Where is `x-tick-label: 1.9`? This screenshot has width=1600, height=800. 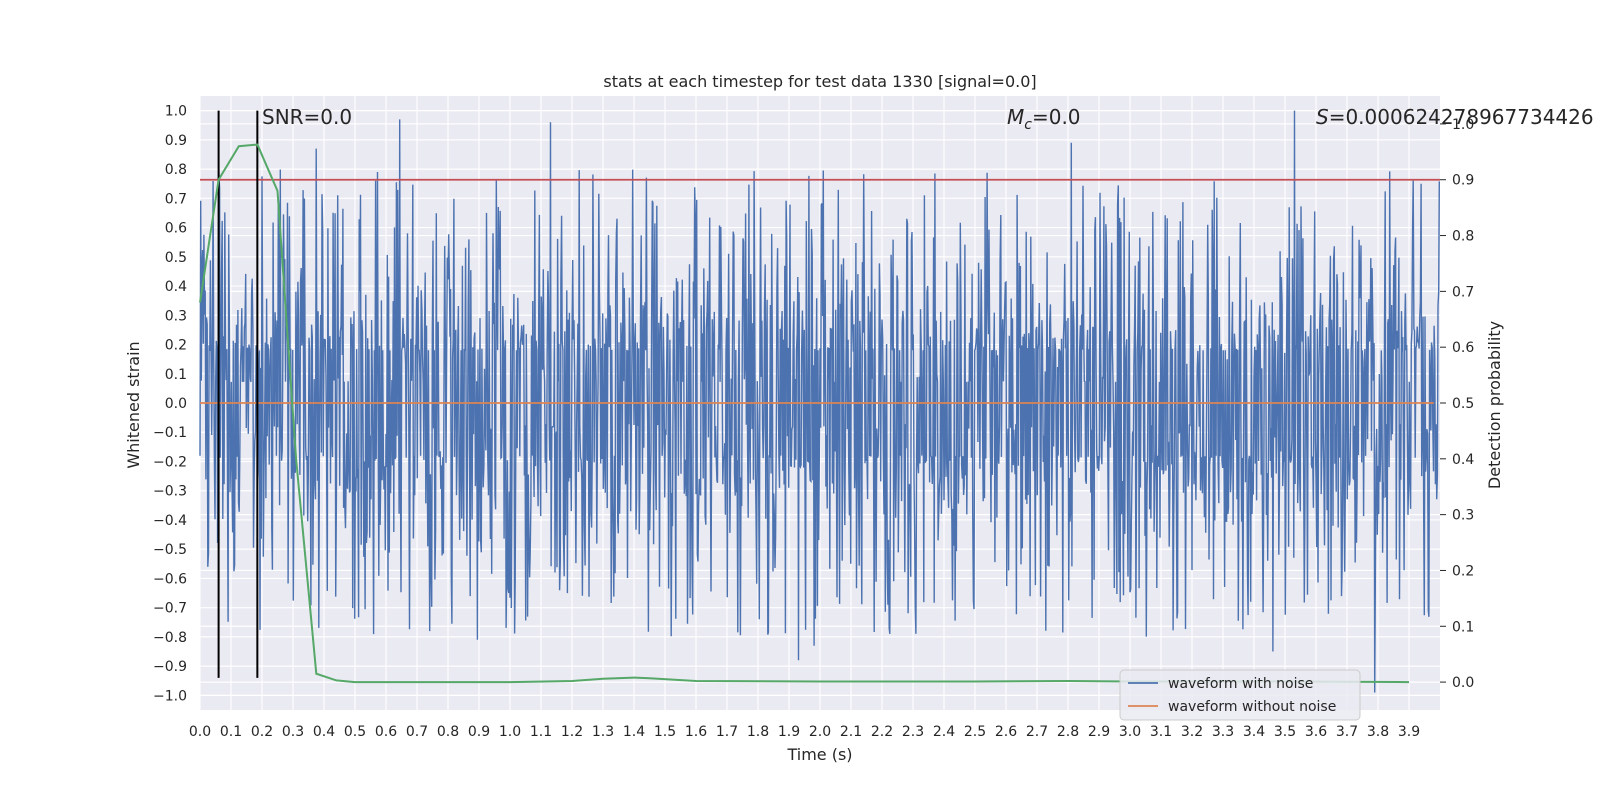
x-tick-label: 1.9 is located at coordinates (789, 732).